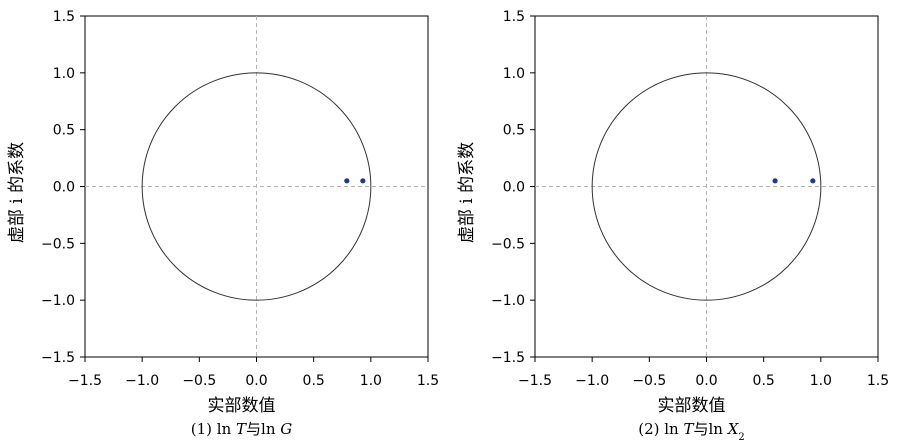 This screenshot has height=442, width=900. What do you see at coordinates (428, 381) in the screenshot?
I see `chart-1-x-tick-label: 1.5` at bounding box center [428, 381].